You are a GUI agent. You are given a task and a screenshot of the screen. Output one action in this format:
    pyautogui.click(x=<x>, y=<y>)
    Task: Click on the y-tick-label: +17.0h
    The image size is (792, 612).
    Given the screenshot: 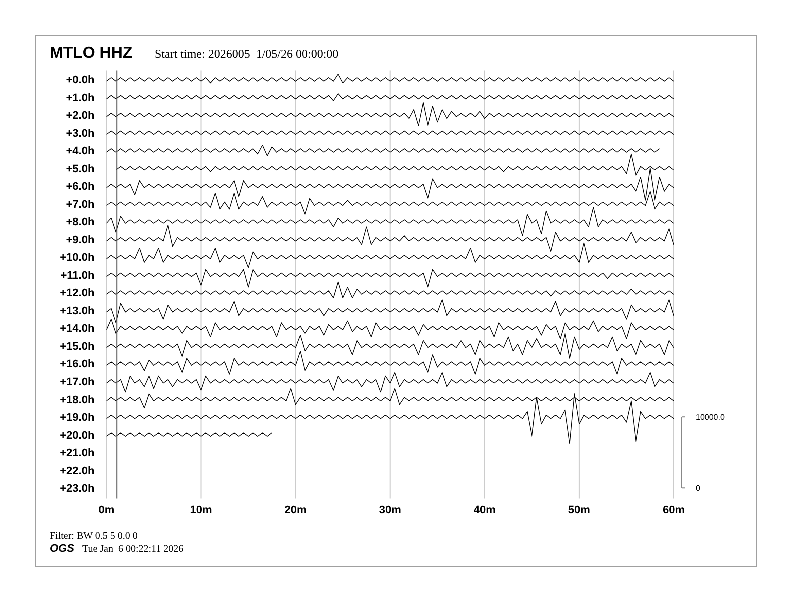 What is the action you would take?
    pyautogui.click(x=77, y=382)
    